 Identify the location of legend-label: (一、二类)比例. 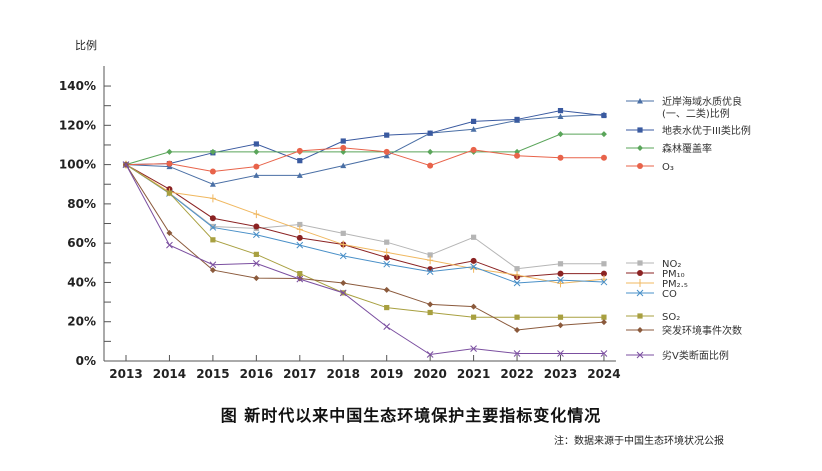
(696, 113).